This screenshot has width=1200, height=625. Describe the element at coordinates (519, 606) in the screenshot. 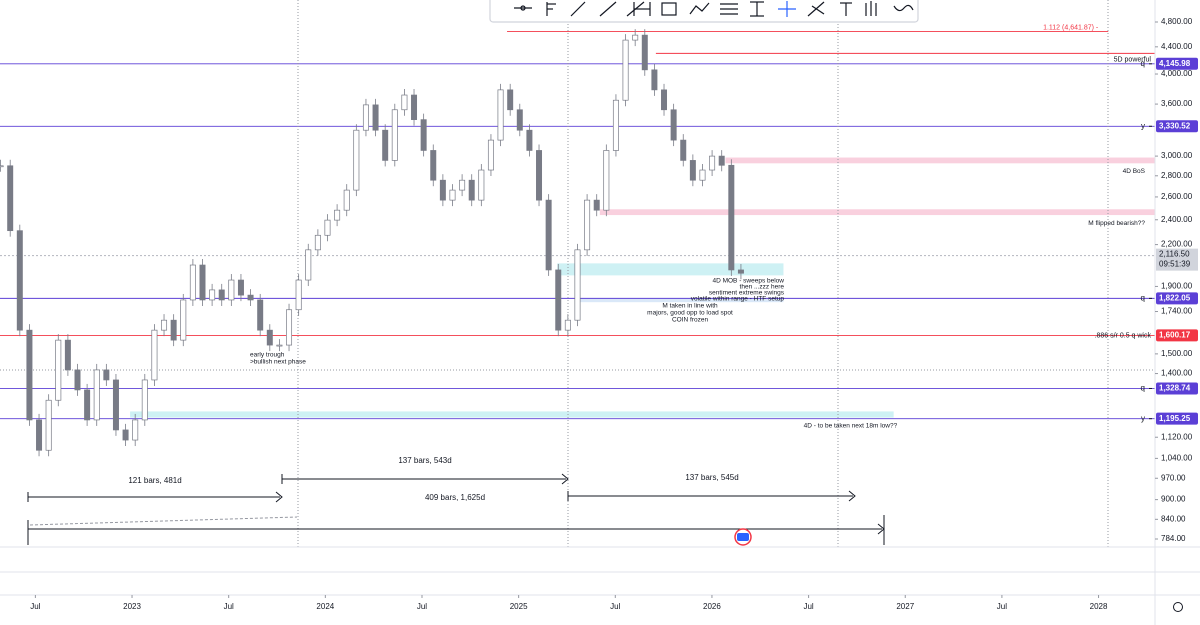

I see `time-tick-label: 2025` at that location.